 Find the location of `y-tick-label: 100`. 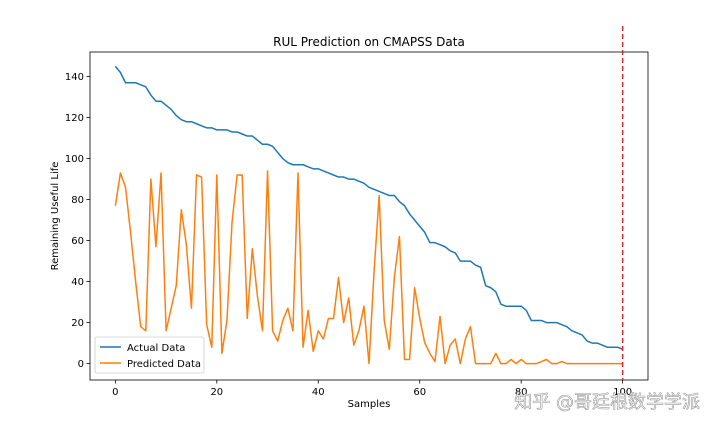

y-tick-label: 100 is located at coordinates (74, 159).